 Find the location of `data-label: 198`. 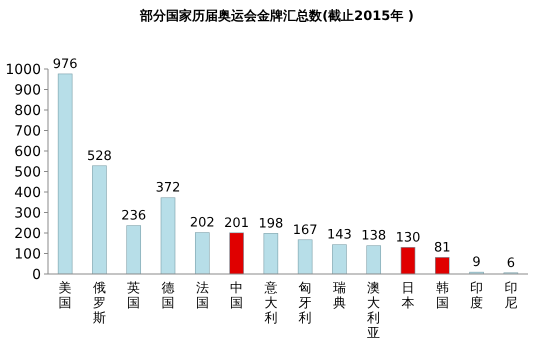

data-label: 198 is located at coordinates (271, 224).